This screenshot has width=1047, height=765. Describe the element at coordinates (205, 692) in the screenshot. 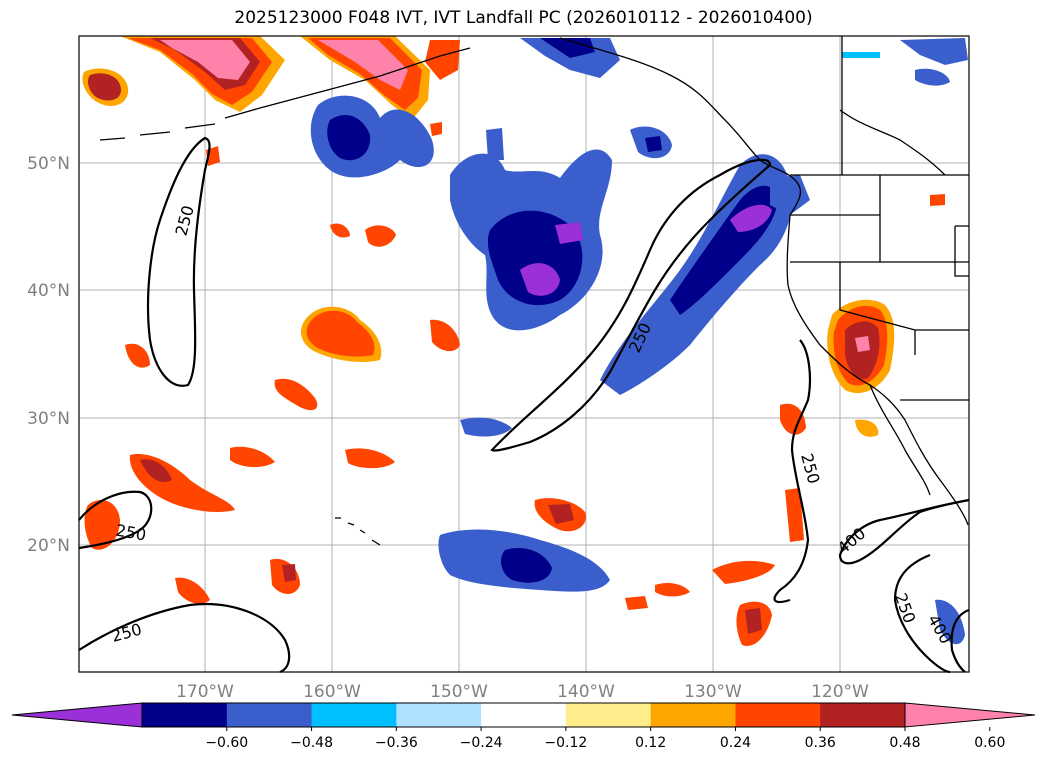

I see `lon-tick-label: 170°W` at that location.